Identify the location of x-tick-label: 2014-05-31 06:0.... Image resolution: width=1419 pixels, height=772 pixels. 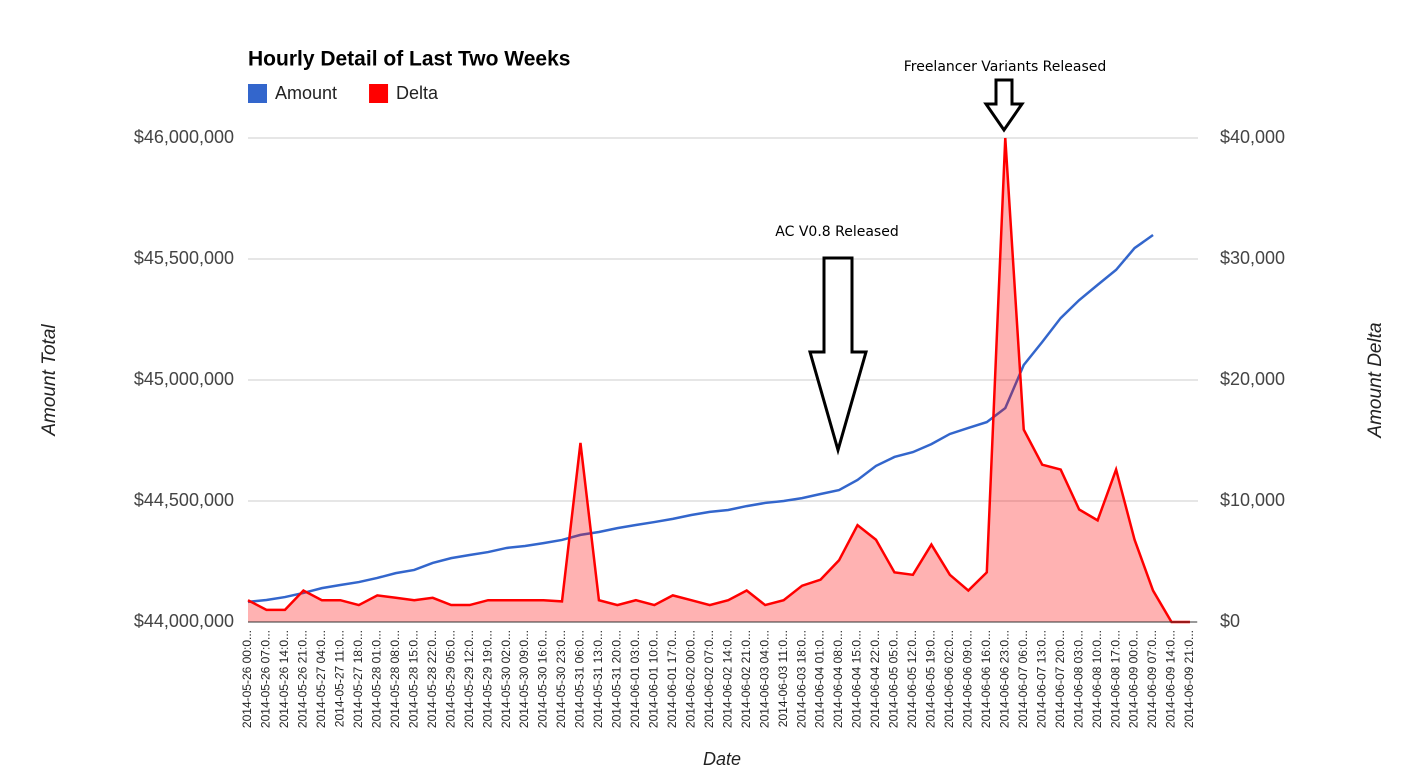
(580, 679).